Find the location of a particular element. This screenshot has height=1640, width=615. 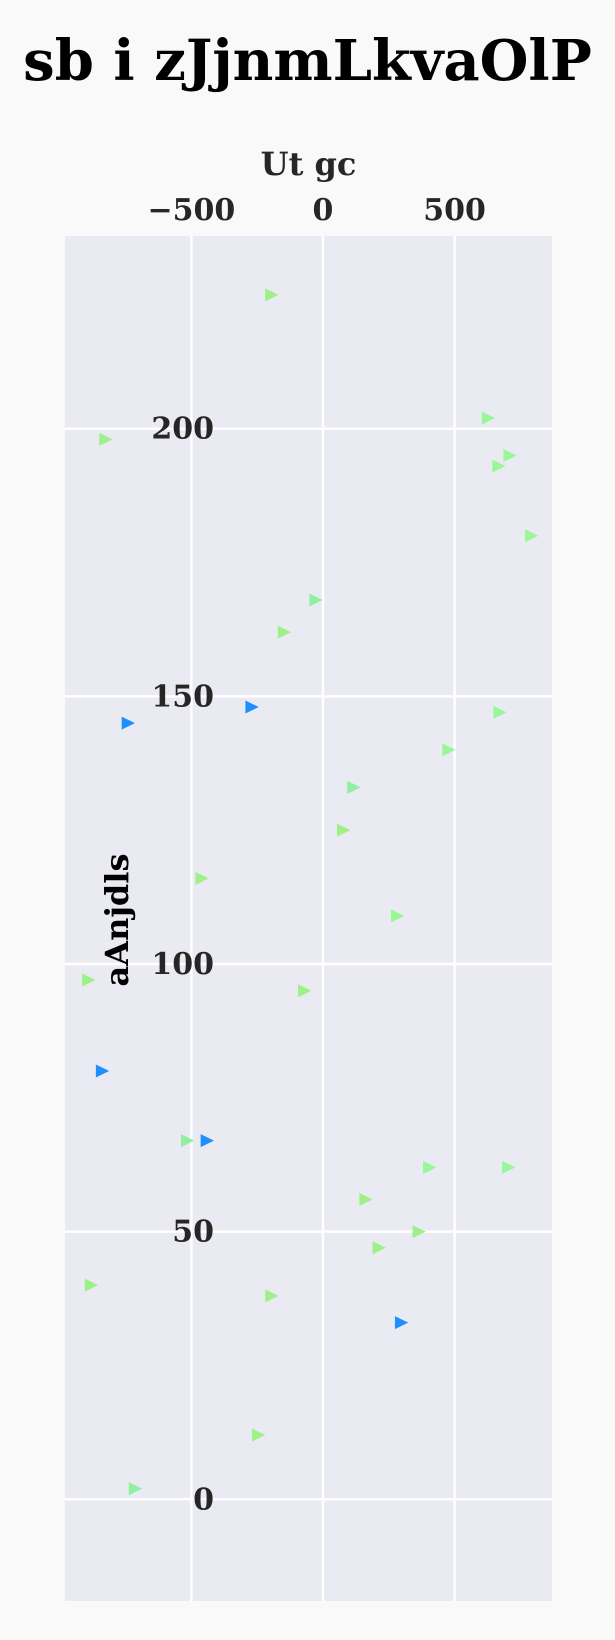

y-axis-label: aAnjdls is located at coordinates (117, 920).